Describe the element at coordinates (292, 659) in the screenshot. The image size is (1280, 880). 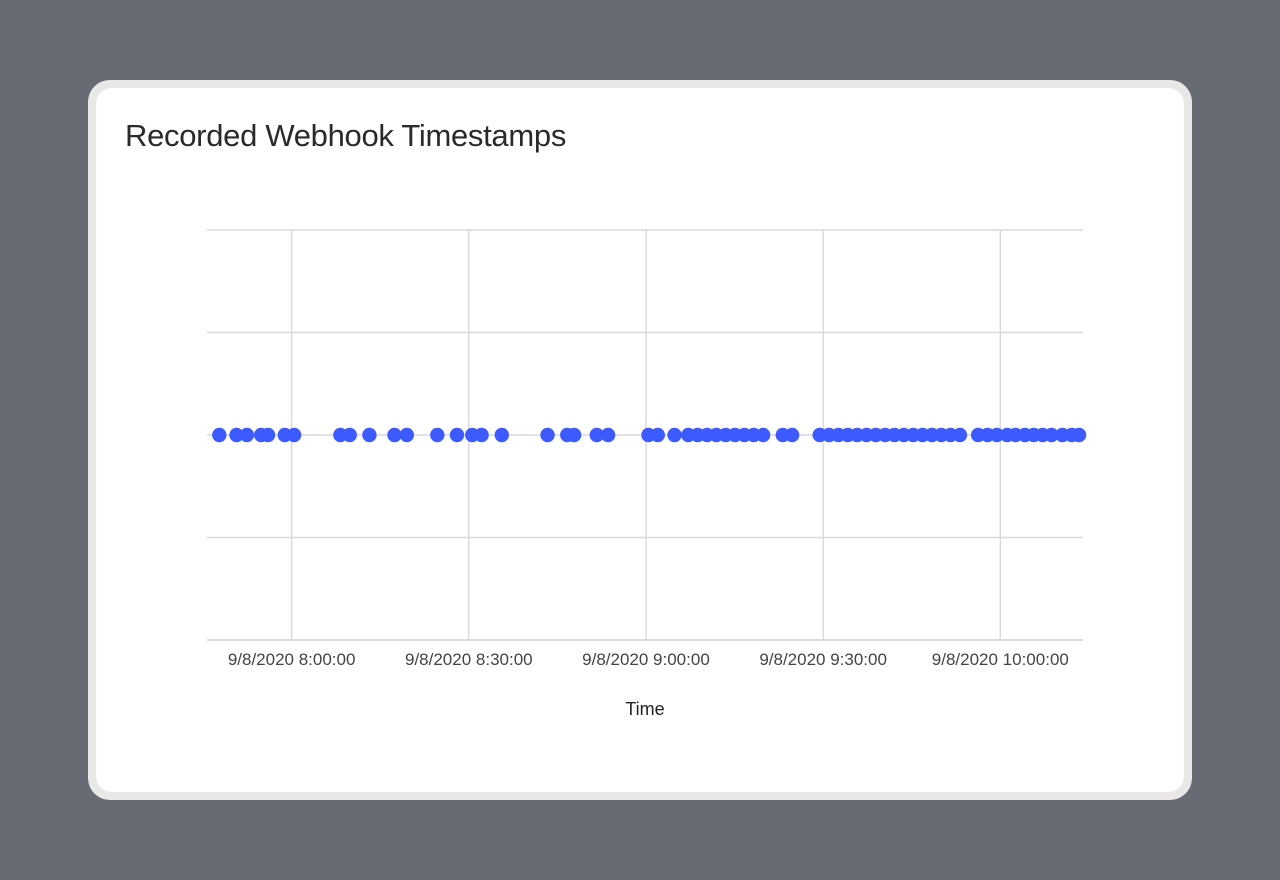
I see `x-tick-label: 9/8/2020 8:00:00` at that location.